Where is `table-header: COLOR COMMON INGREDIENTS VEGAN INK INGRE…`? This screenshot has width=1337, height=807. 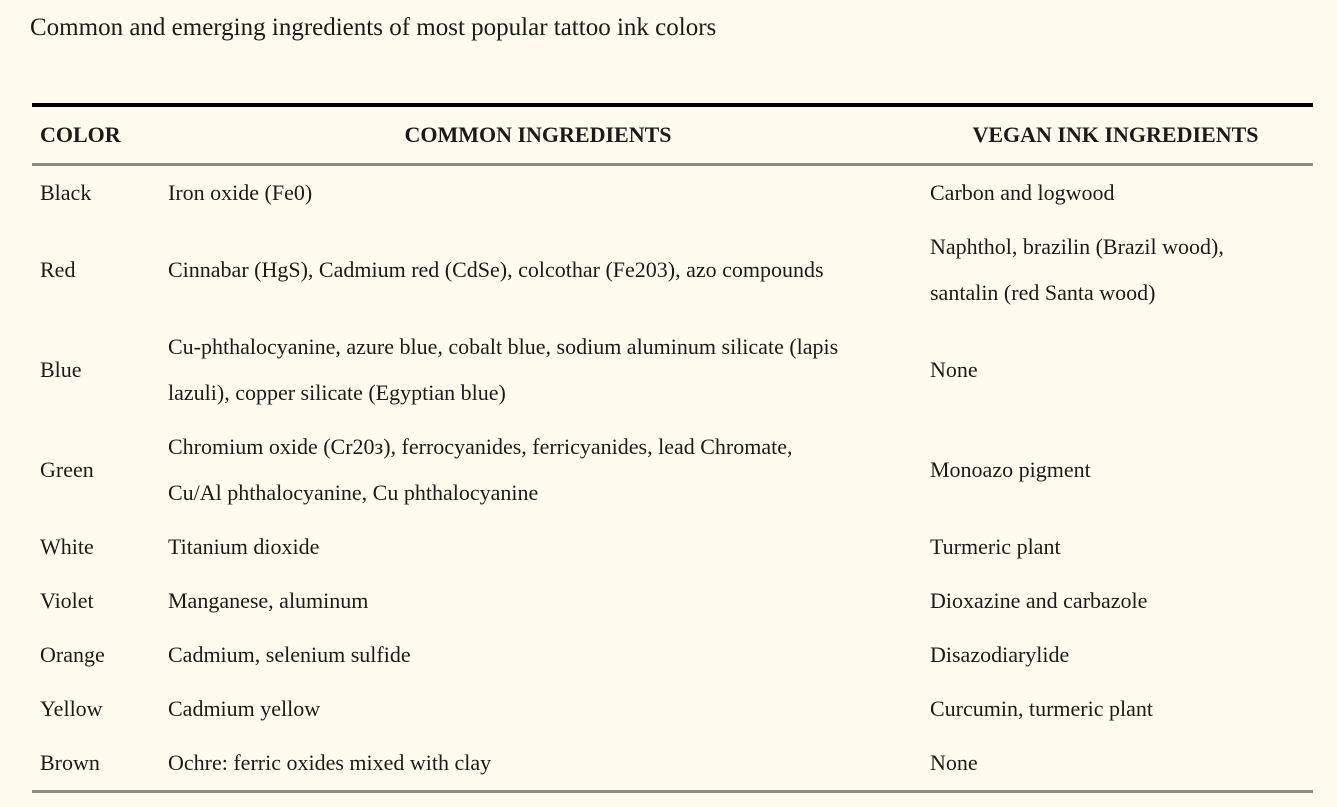 table-header: COLOR COMMON INGREDIENTS VEGAN INK INGRE… is located at coordinates (672, 135).